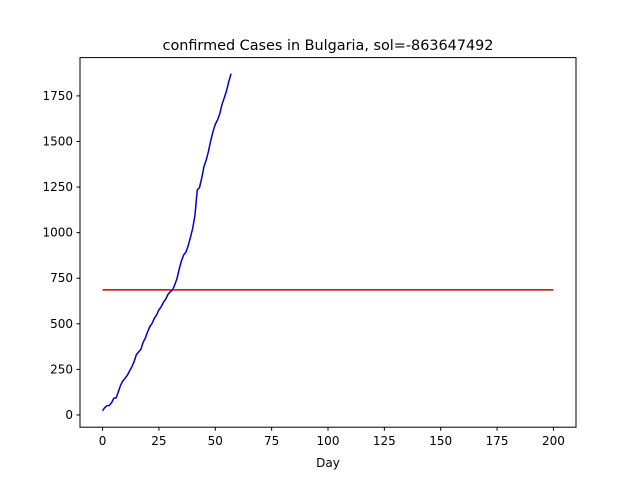 The image size is (640, 480). Describe the element at coordinates (61, 278) in the screenshot. I see `y-tick-label: 750` at that location.